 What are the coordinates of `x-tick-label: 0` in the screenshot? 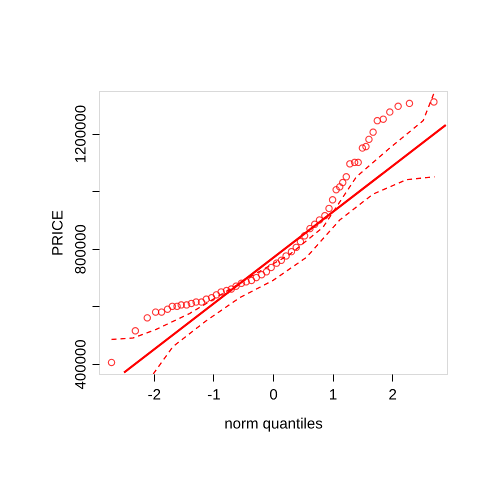 It's located at (273, 395).